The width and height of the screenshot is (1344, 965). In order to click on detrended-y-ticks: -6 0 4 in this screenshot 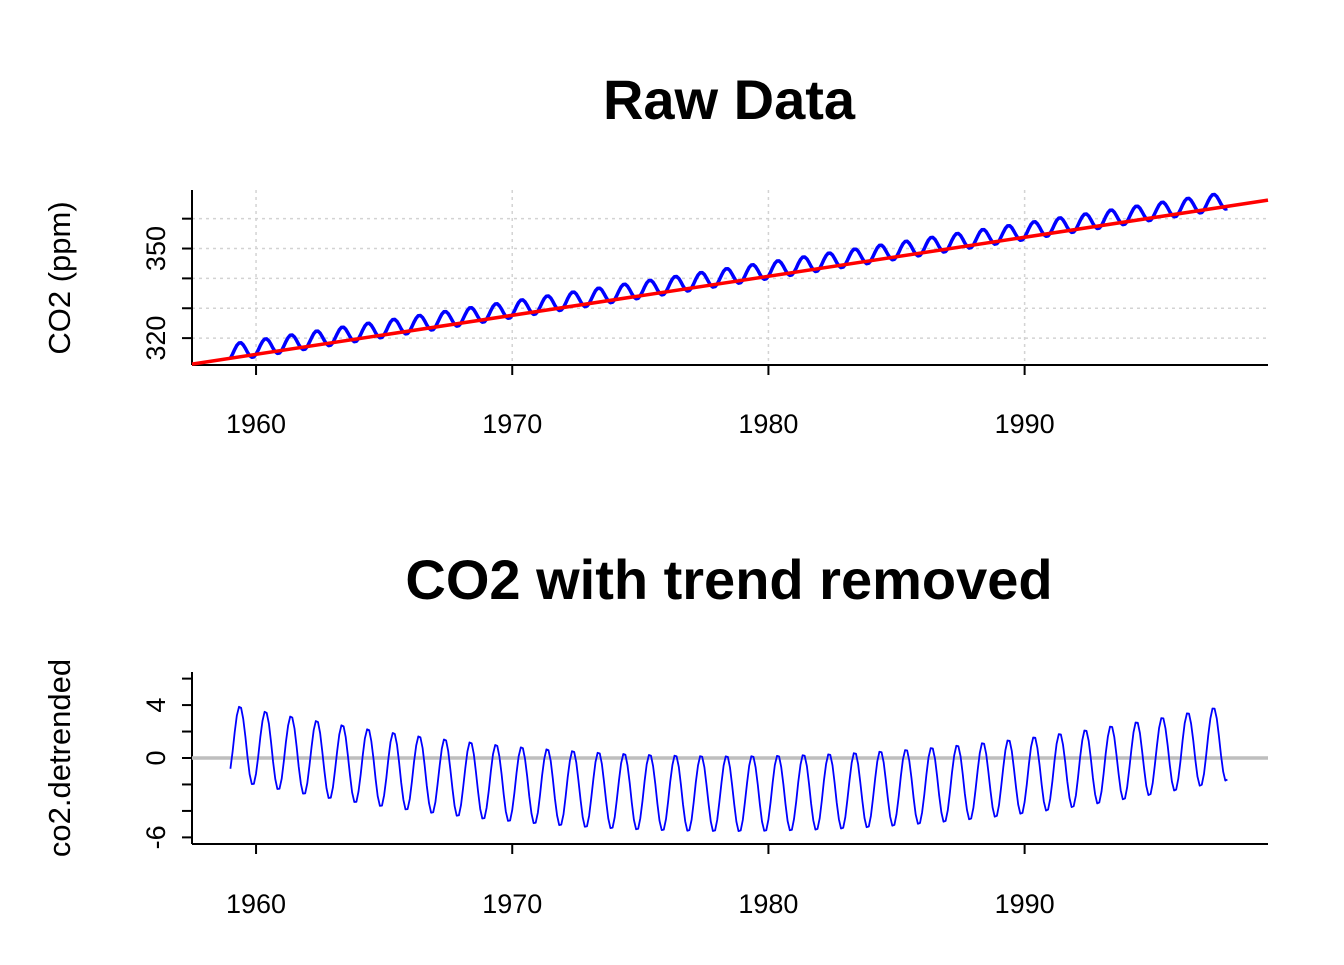, I will do `click(166, 763)`.